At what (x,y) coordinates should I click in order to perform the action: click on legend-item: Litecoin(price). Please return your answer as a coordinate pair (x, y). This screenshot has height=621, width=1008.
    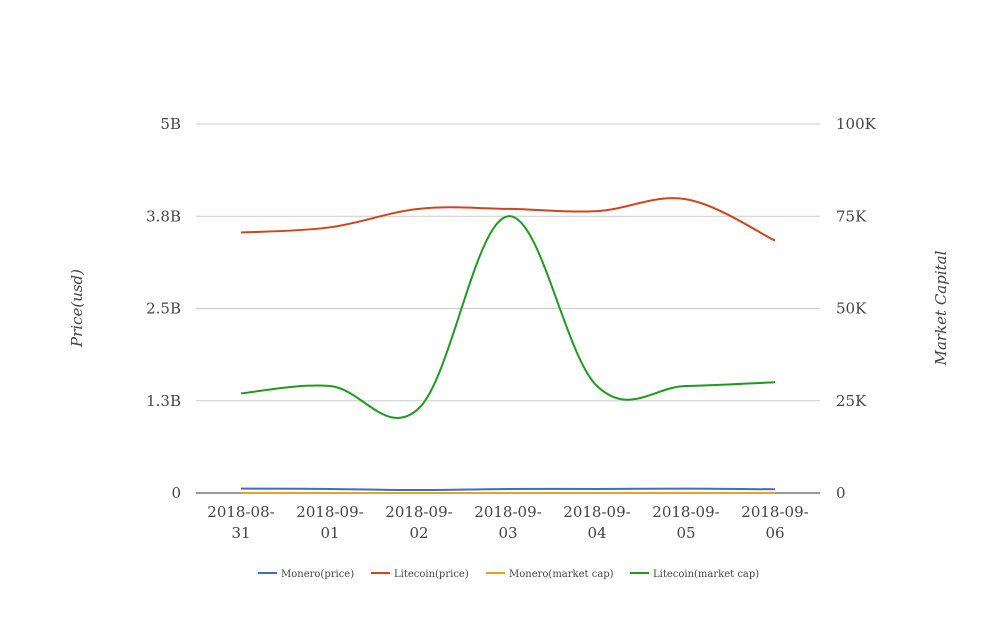
    Looking at the image, I should click on (420, 574).